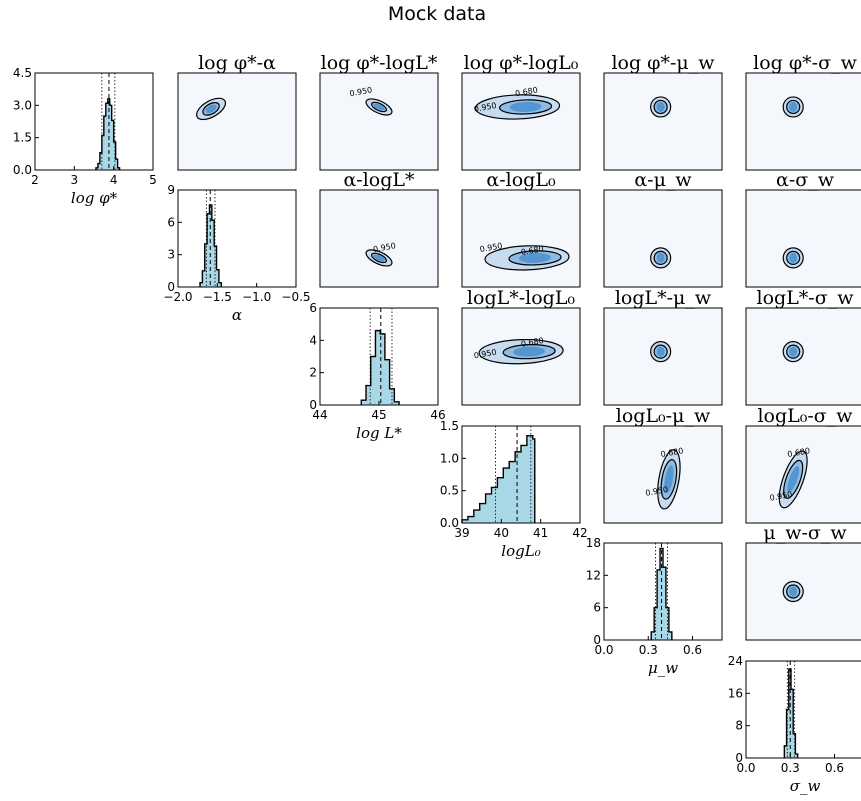  Describe the element at coordinates (236, 253) in the screenshot. I see `hist-panel-1: −2.0 −1.5 −1.0 −0.5 0 3 6 9 α` at that location.